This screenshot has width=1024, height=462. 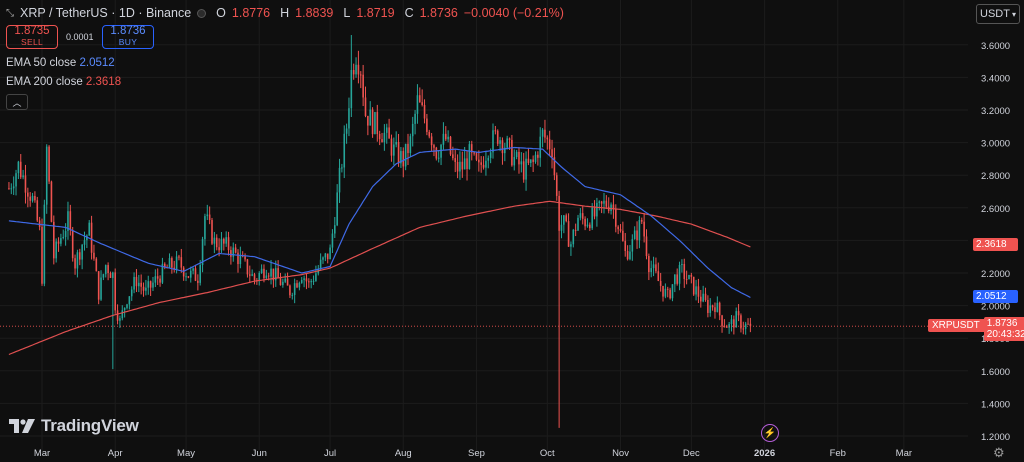 What do you see at coordinates (770, 433) in the screenshot?
I see `lightning-event-icon: ⚡` at bounding box center [770, 433].